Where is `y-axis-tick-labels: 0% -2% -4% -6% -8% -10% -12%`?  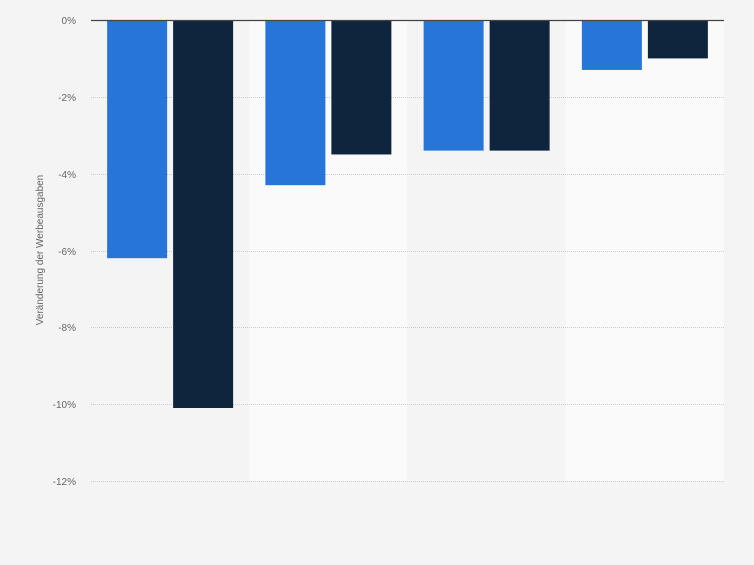
y-axis-tick-labels: 0% -2% -4% -6% -8% -10% -12% is located at coordinates (64, 252).